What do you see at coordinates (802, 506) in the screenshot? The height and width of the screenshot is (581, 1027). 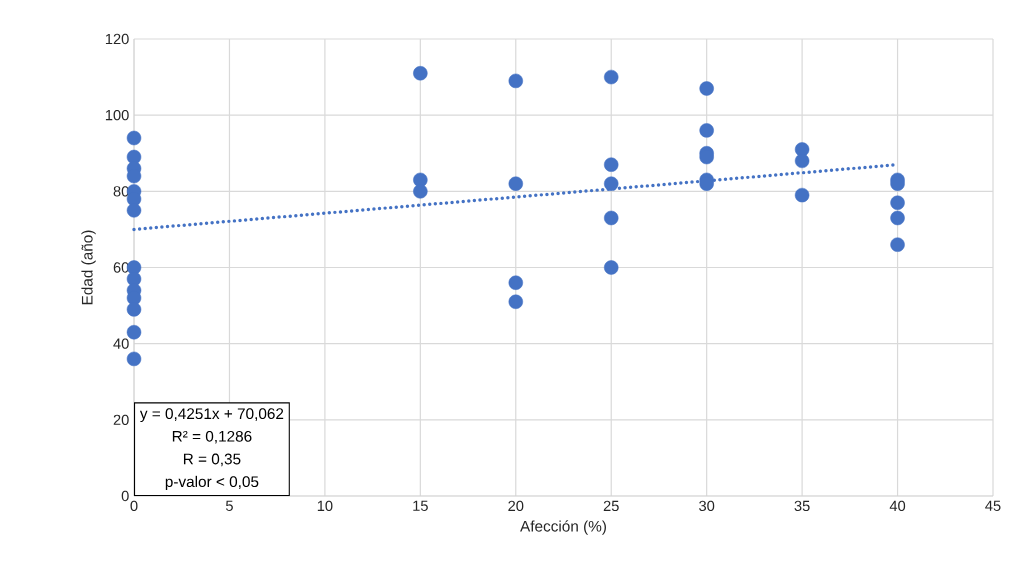 I see `x-tick-label: 35` at bounding box center [802, 506].